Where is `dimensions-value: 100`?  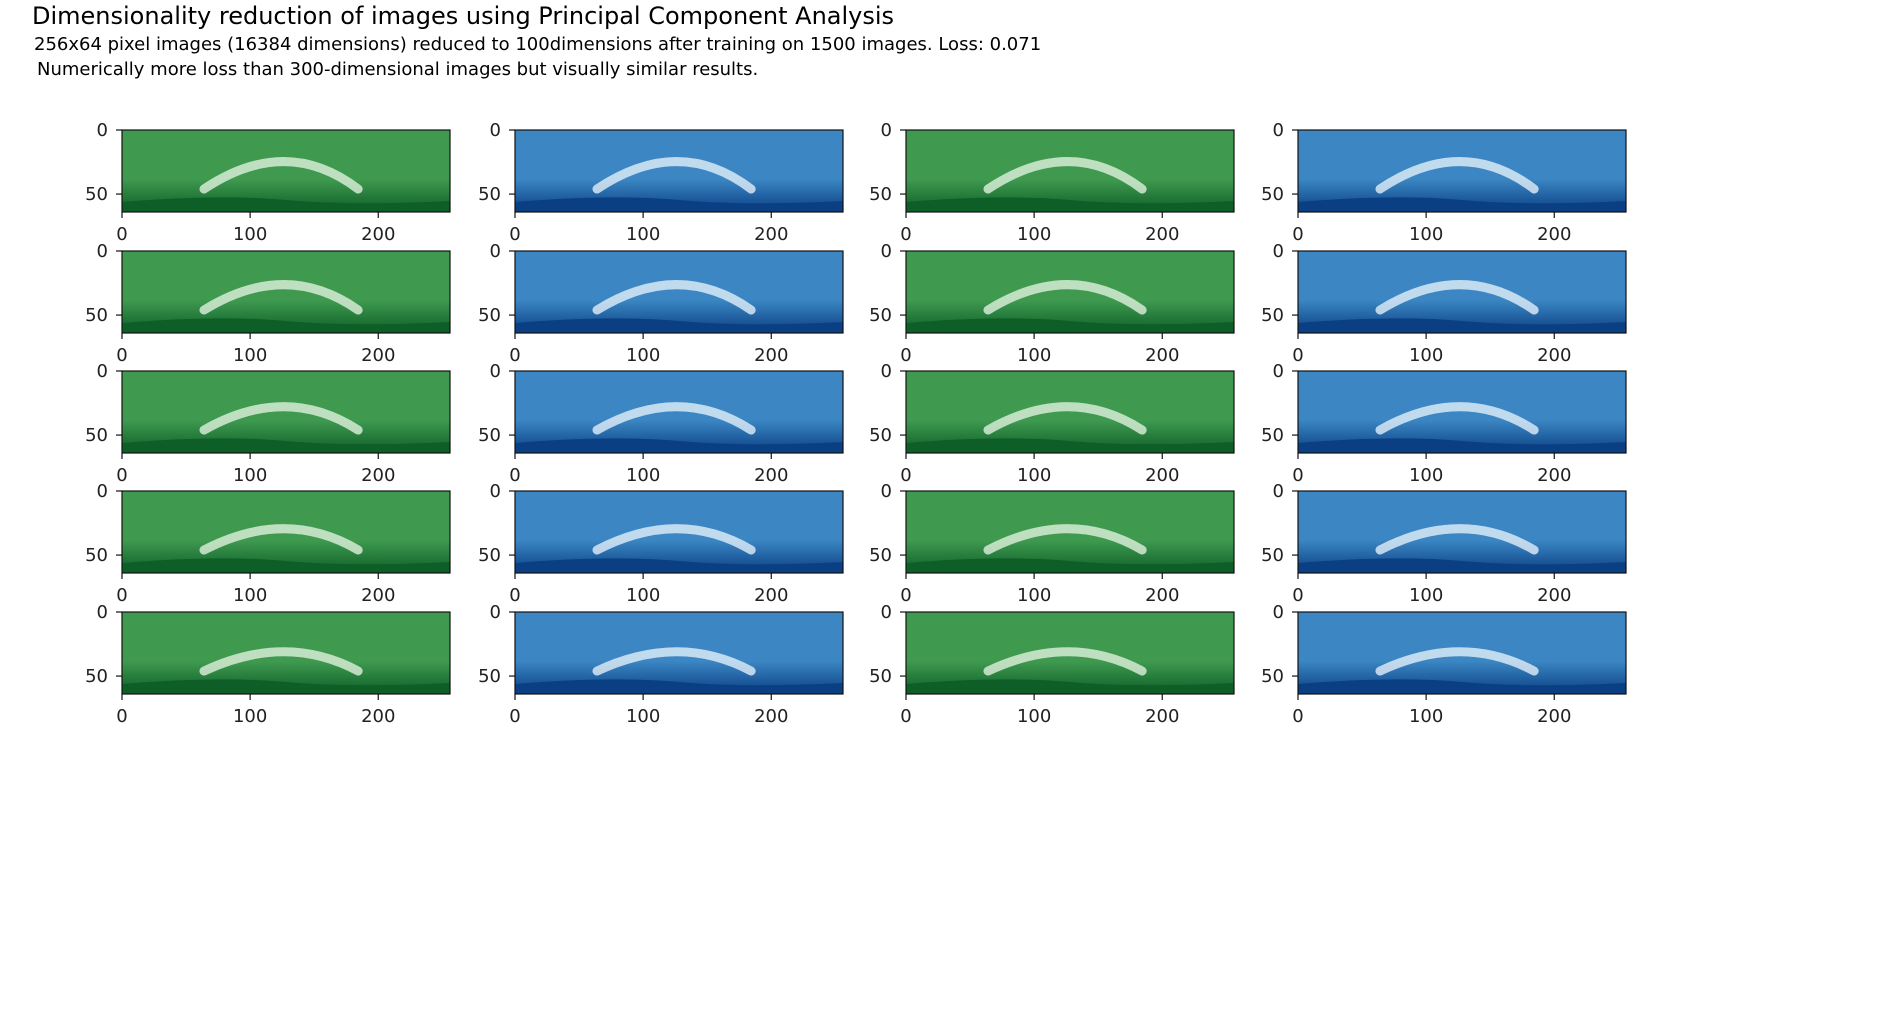
dimensions-value: 100 is located at coordinates (532, 44).